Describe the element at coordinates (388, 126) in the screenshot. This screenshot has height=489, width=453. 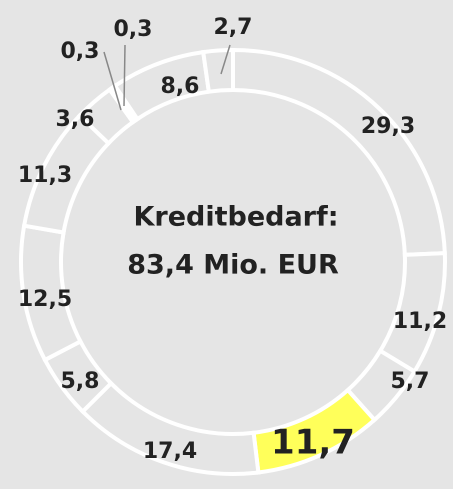
I see `data-label: 29,3` at that location.